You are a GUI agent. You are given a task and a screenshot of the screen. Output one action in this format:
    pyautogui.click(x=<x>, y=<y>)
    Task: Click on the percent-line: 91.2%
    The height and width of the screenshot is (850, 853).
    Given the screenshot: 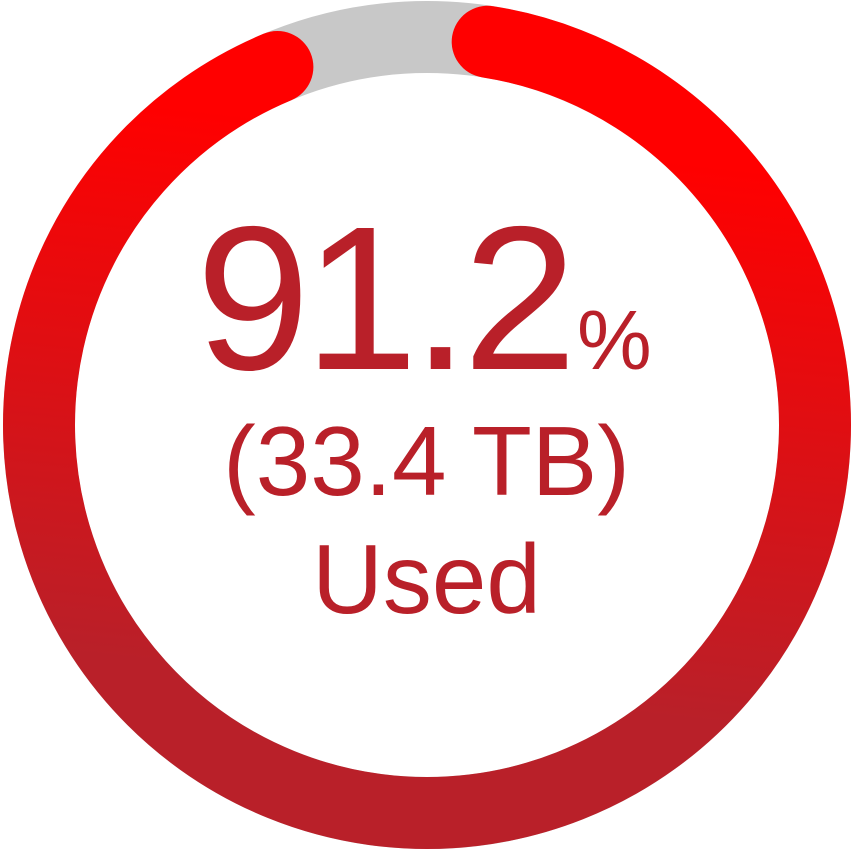 What is the action you would take?
    pyautogui.click(x=446, y=298)
    